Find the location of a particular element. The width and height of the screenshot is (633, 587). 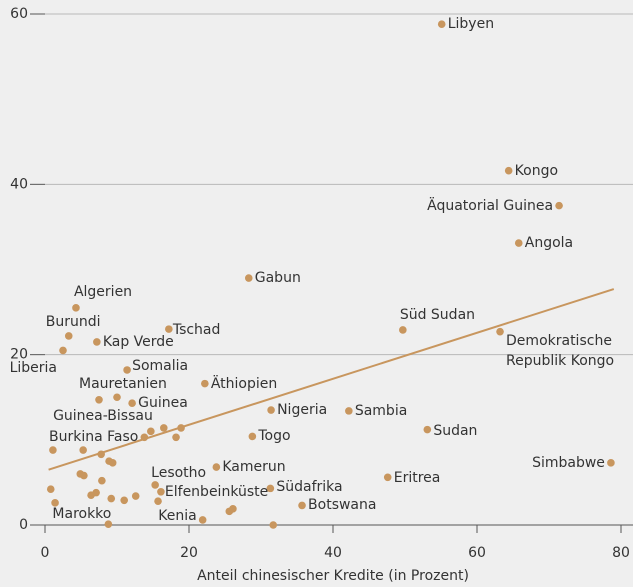

y-tick-label: 0 is located at coordinates (23, 525).